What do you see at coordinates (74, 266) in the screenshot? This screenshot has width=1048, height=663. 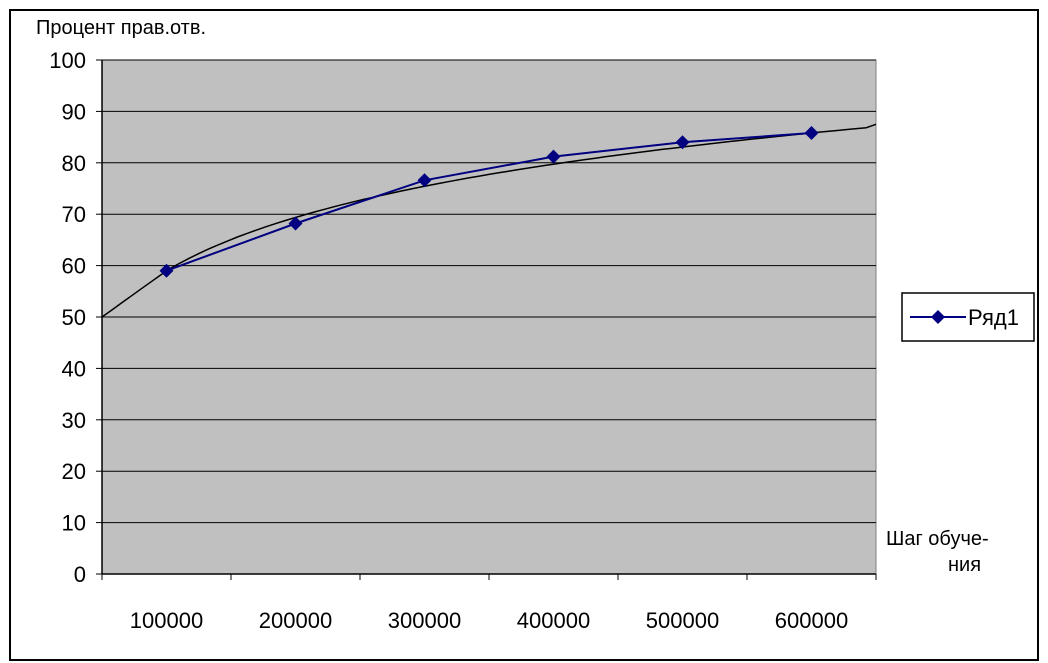 I see `y-tick-label: 60` at bounding box center [74, 266].